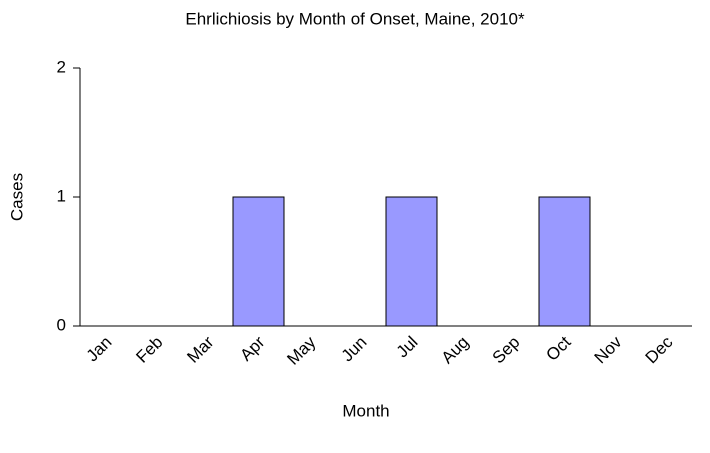  Describe the element at coordinates (455, 350) in the screenshot. I see `x-tick-label: Aug` at that location.